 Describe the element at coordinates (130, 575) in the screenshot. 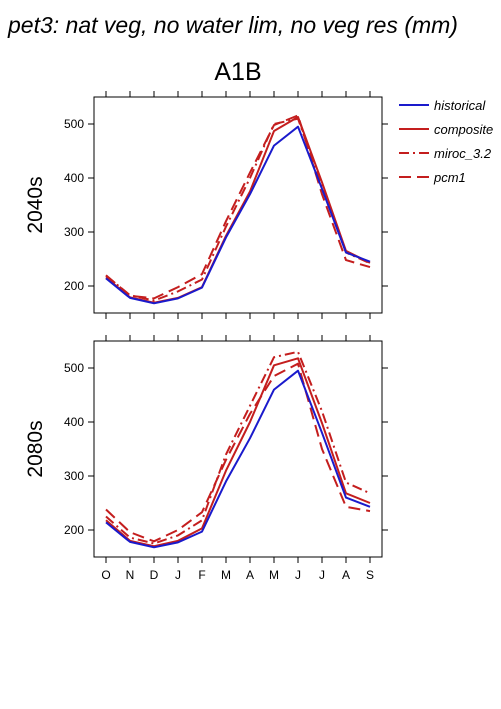

I see `x-tick-label: N` at that location.